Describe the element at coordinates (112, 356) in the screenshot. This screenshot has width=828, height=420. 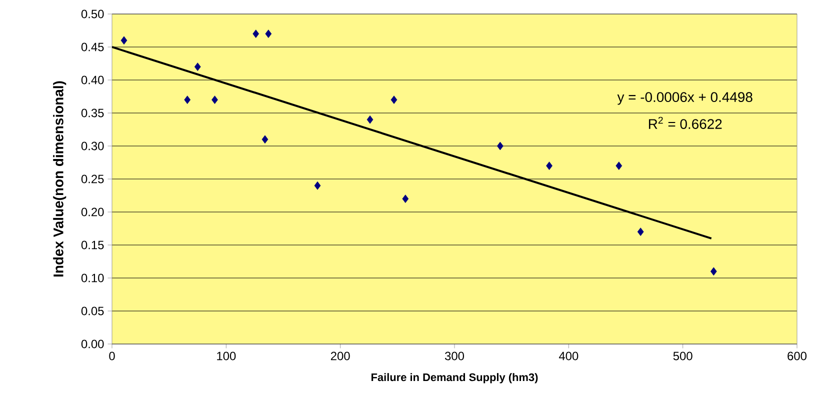
I see `x-tick-label: 0` at that location.